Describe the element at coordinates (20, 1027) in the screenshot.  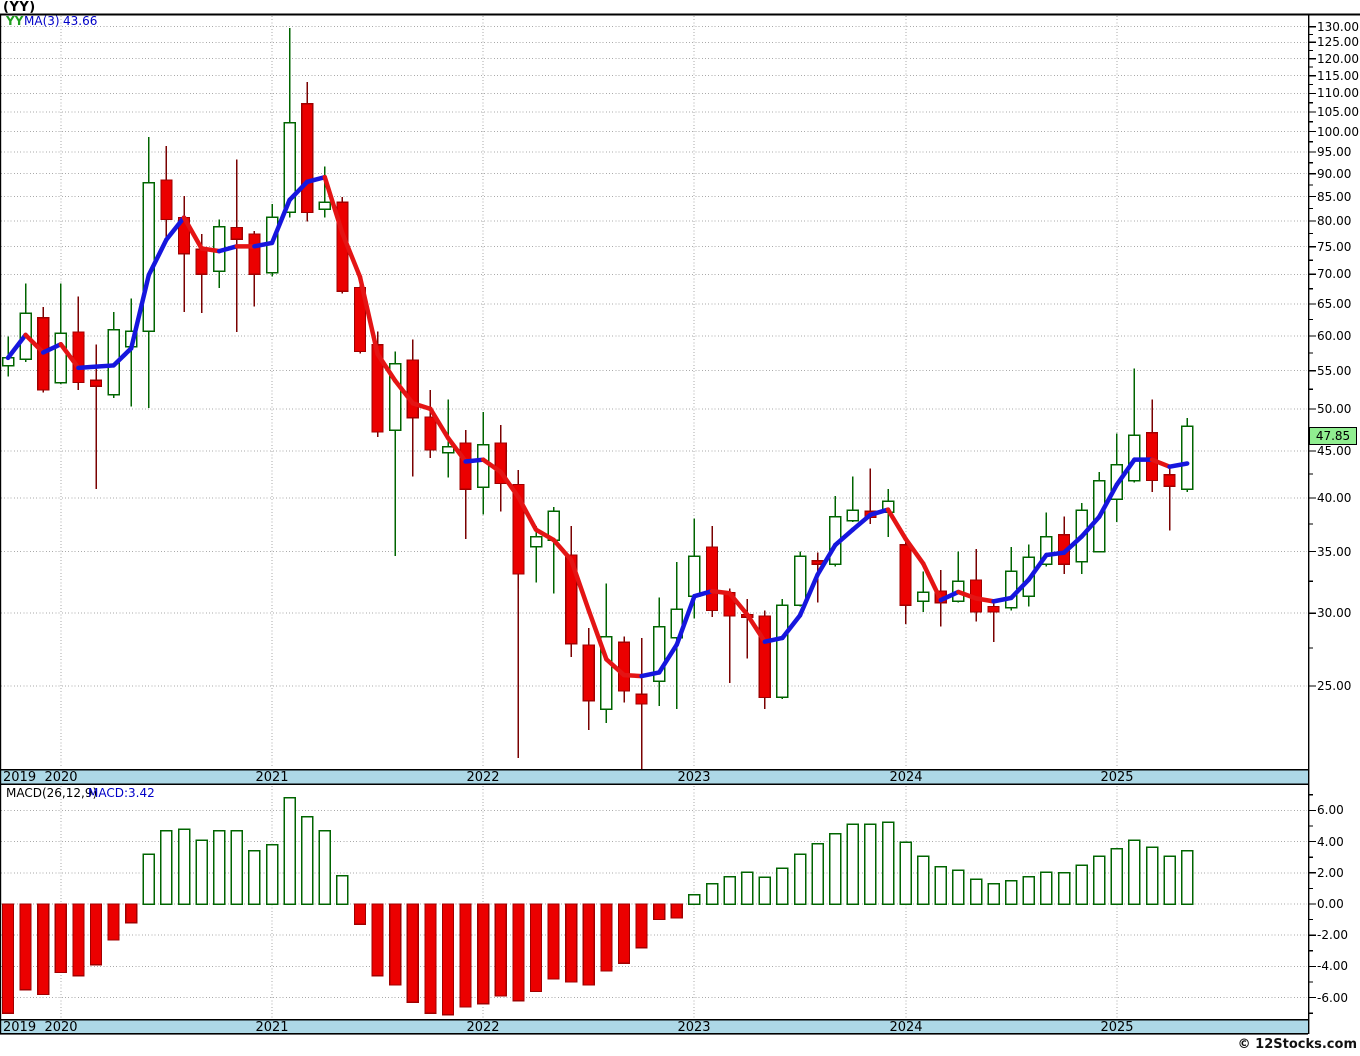
I see `timeline-year-bottom: 2019` at that location.